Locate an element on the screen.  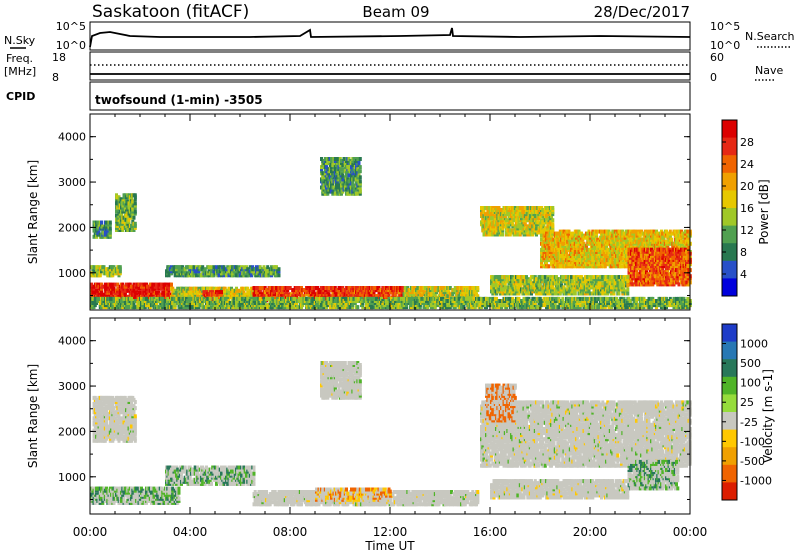
power-colorbar: 28 24 20 16 12 8 4 is located at coordinates (737, 208).